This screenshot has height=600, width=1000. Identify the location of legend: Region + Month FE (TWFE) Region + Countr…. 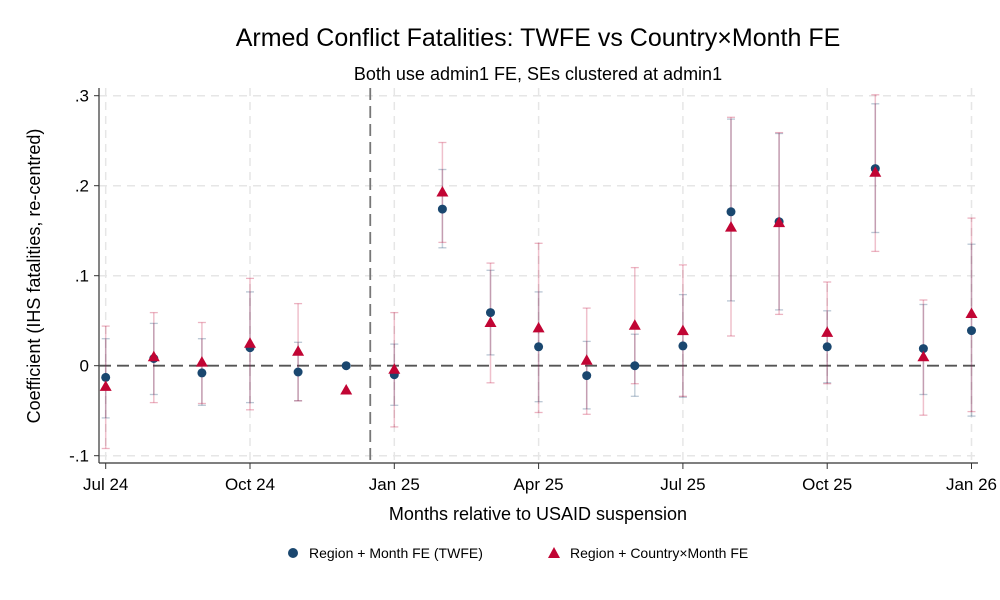
(518, 553).